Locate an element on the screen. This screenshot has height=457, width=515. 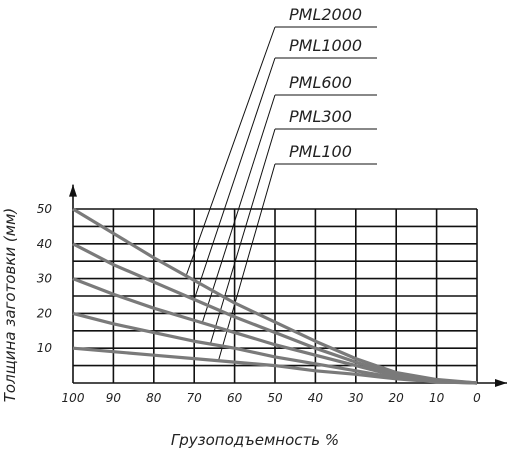
y-axis-arrow is located at coordinates (73, 190).